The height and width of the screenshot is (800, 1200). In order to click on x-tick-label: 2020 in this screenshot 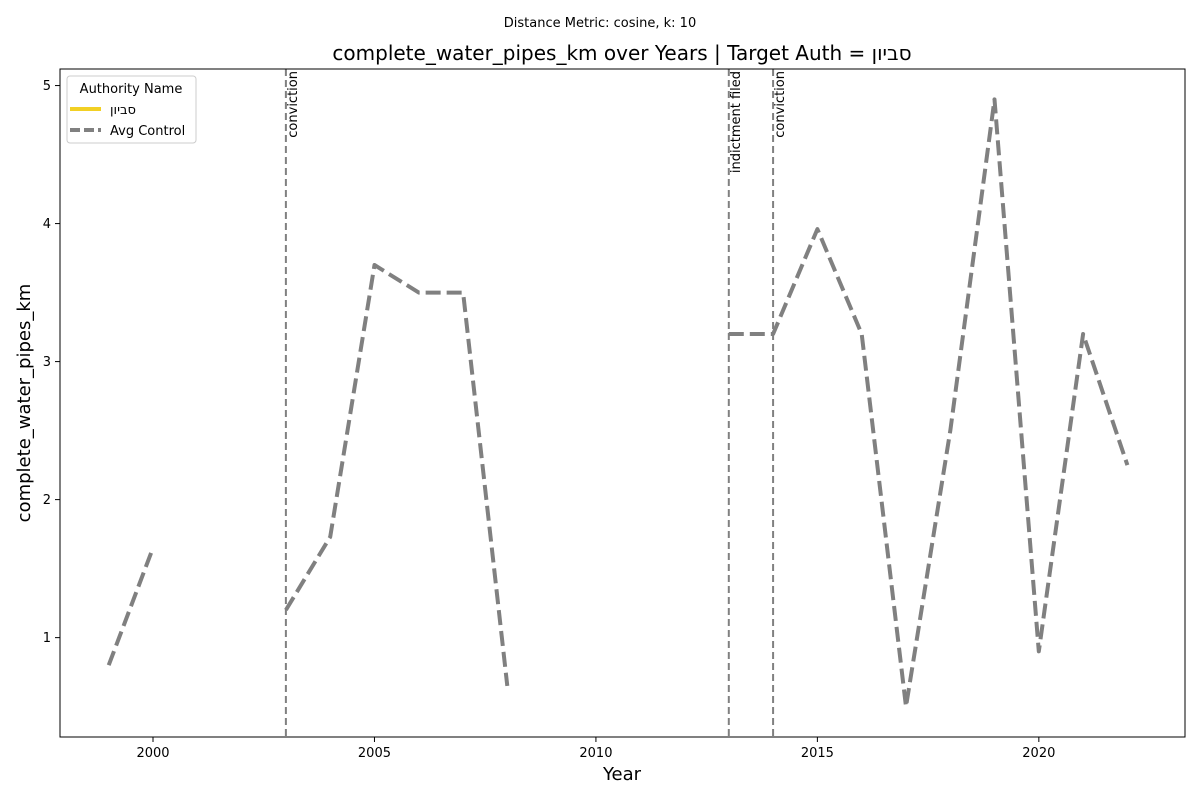, I will do `click(1038, 753)`.